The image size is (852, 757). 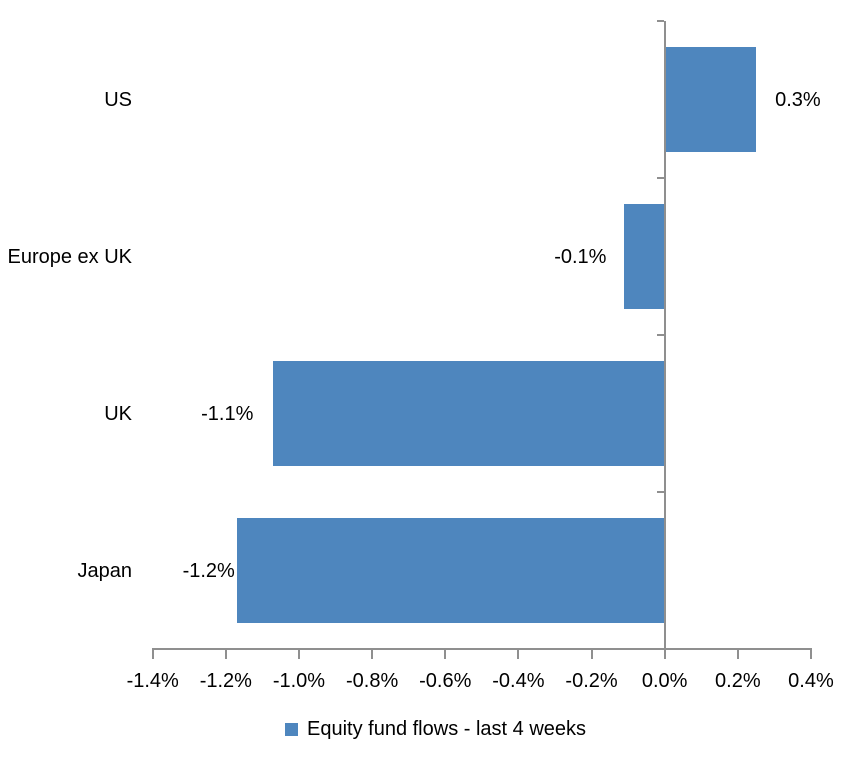 What do you see at coordinates (664, 681) in the screenshot?
I see `x-tick-label: 0.0%` at bounding box center [664, 681].